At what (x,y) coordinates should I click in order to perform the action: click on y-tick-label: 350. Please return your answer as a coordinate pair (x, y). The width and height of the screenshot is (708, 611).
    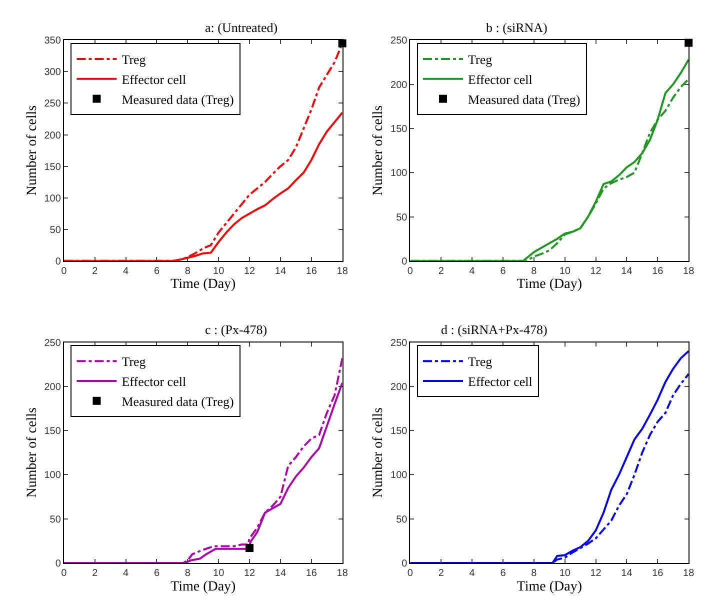
    Looking at the image, I should click on (53, 41).